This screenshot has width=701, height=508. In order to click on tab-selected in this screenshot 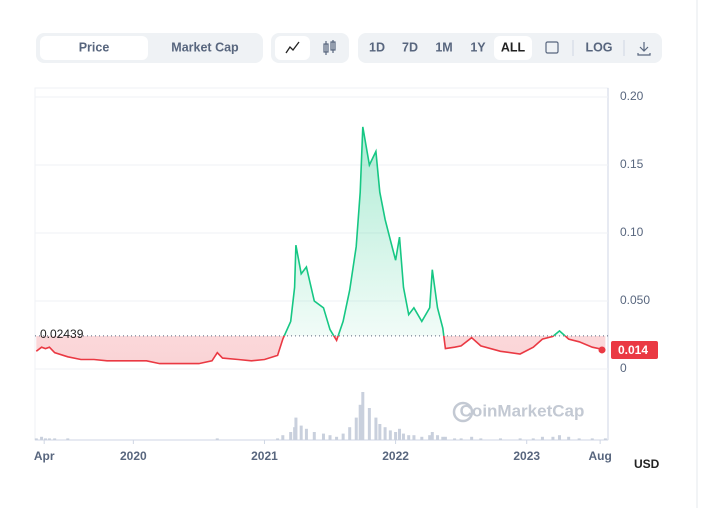, I will do `click(94, 48)`.